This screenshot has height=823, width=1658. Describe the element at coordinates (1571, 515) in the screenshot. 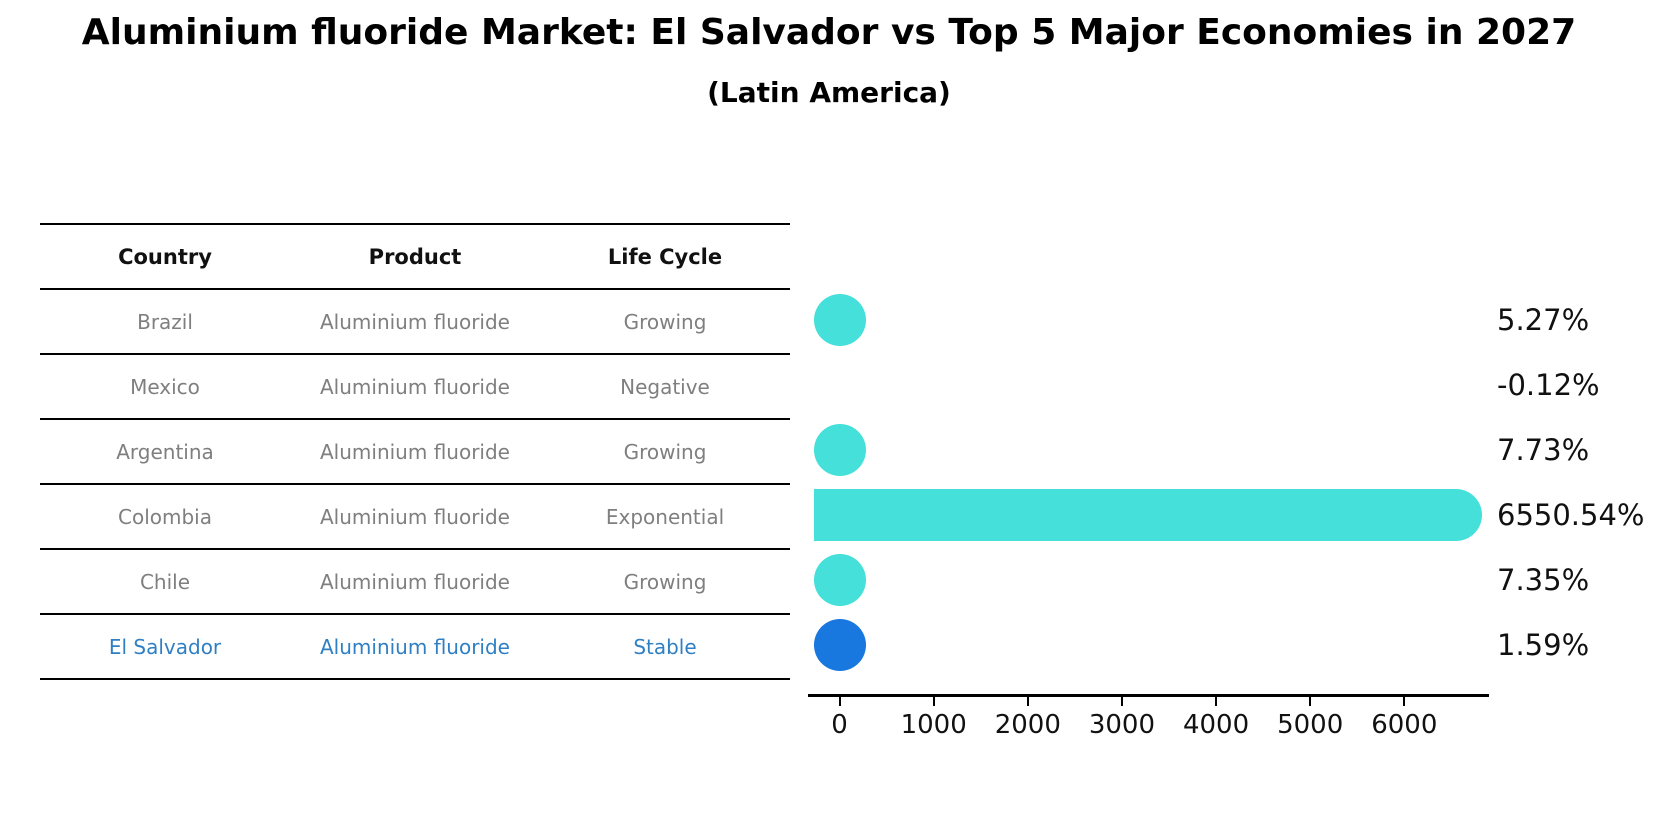

I see `value-label-colombia: 6550.54%` at that location.